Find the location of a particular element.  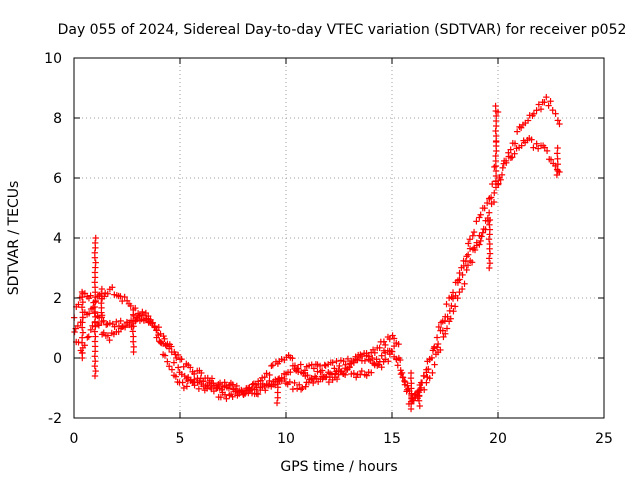

x-tick-label: 0 is located at coordinates (74, 439).